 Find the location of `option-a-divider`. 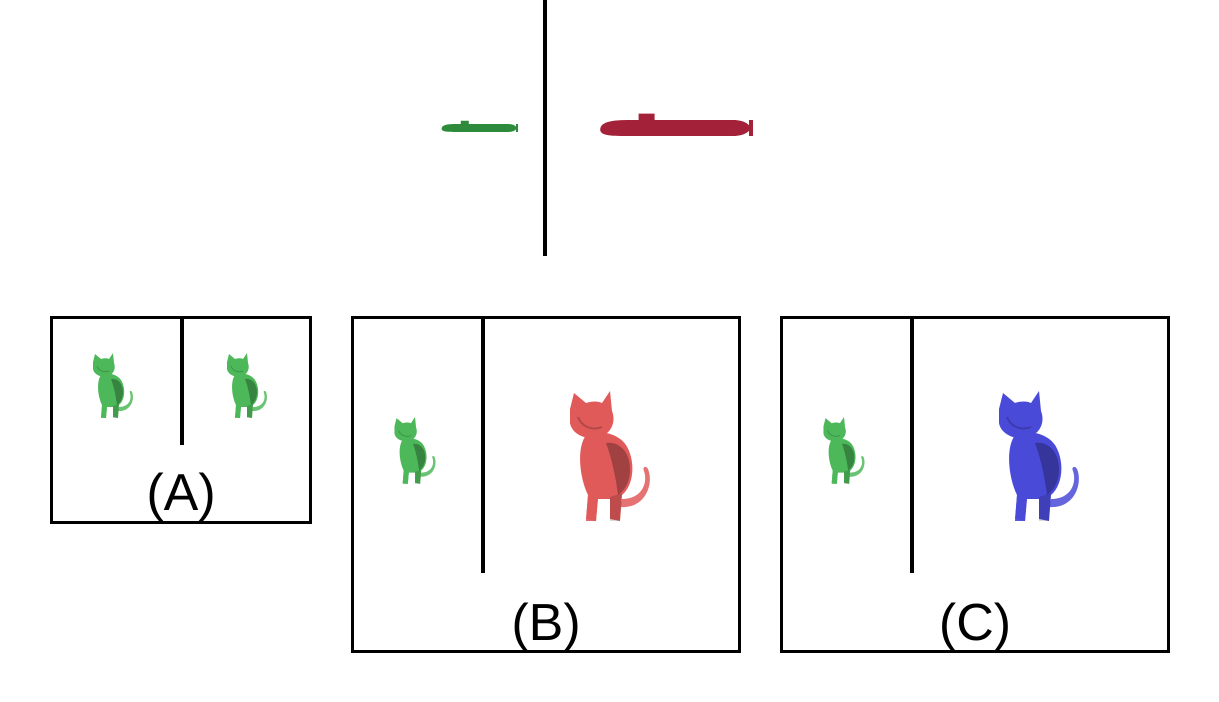

option-a-divider is located at coordinates (182, 382).